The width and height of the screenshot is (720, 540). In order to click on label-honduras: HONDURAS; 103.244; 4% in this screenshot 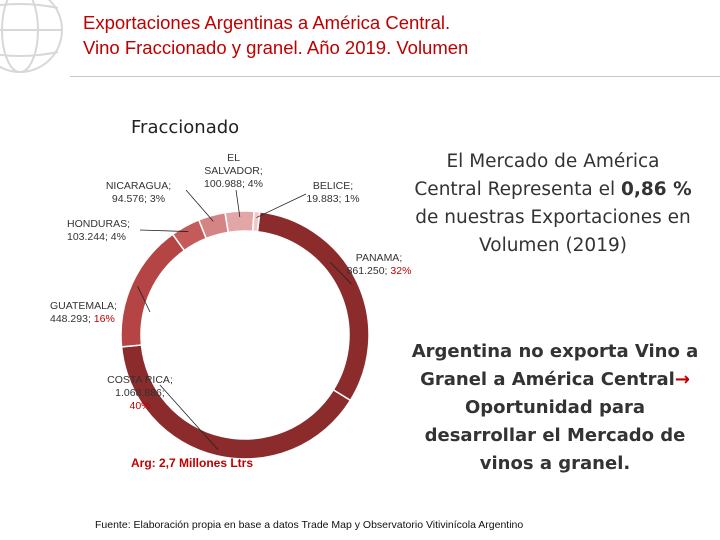, I will do `click(99, 230)`.